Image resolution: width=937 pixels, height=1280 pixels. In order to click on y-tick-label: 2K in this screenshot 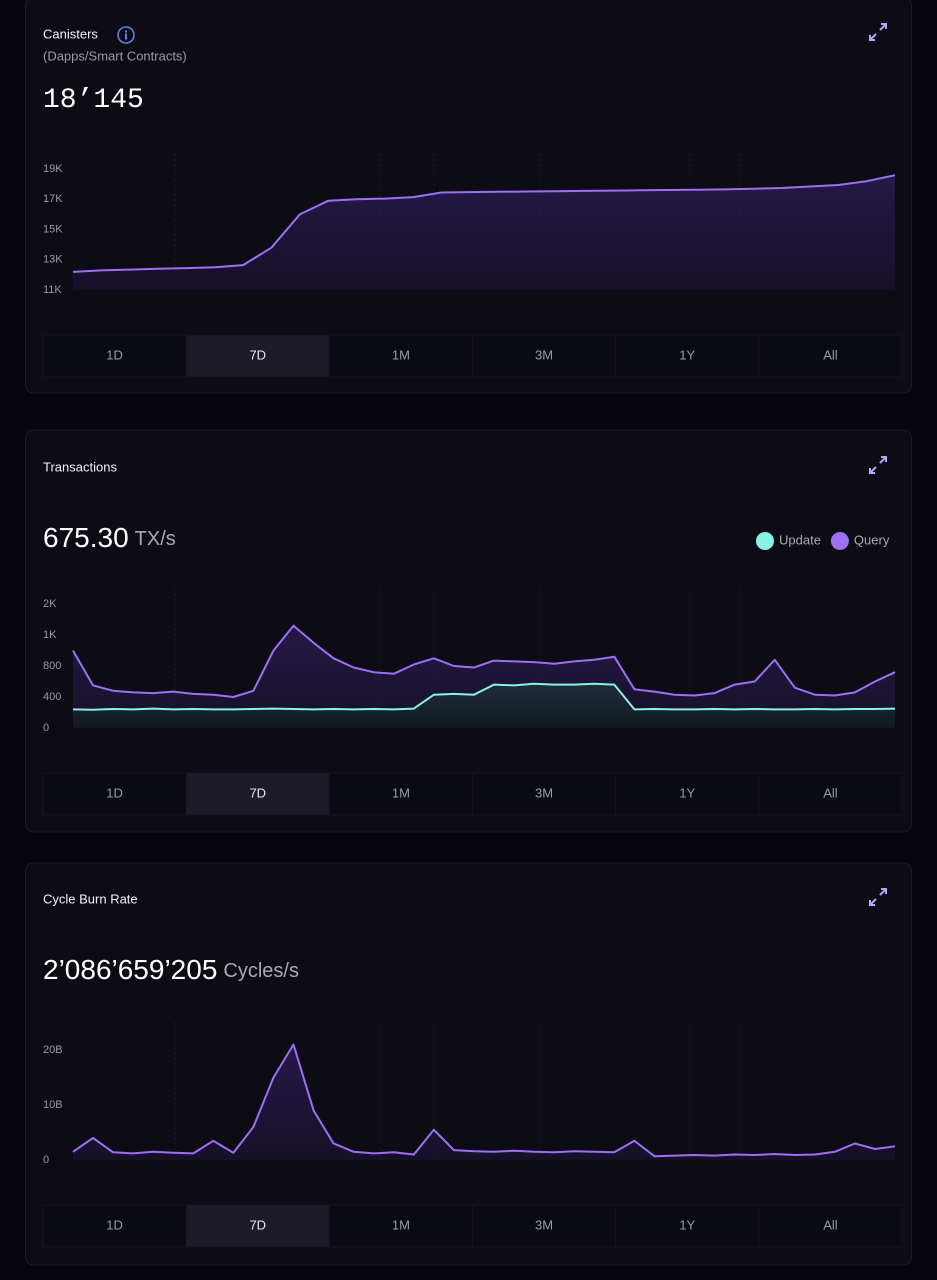, I will do `click(50, 604)`.